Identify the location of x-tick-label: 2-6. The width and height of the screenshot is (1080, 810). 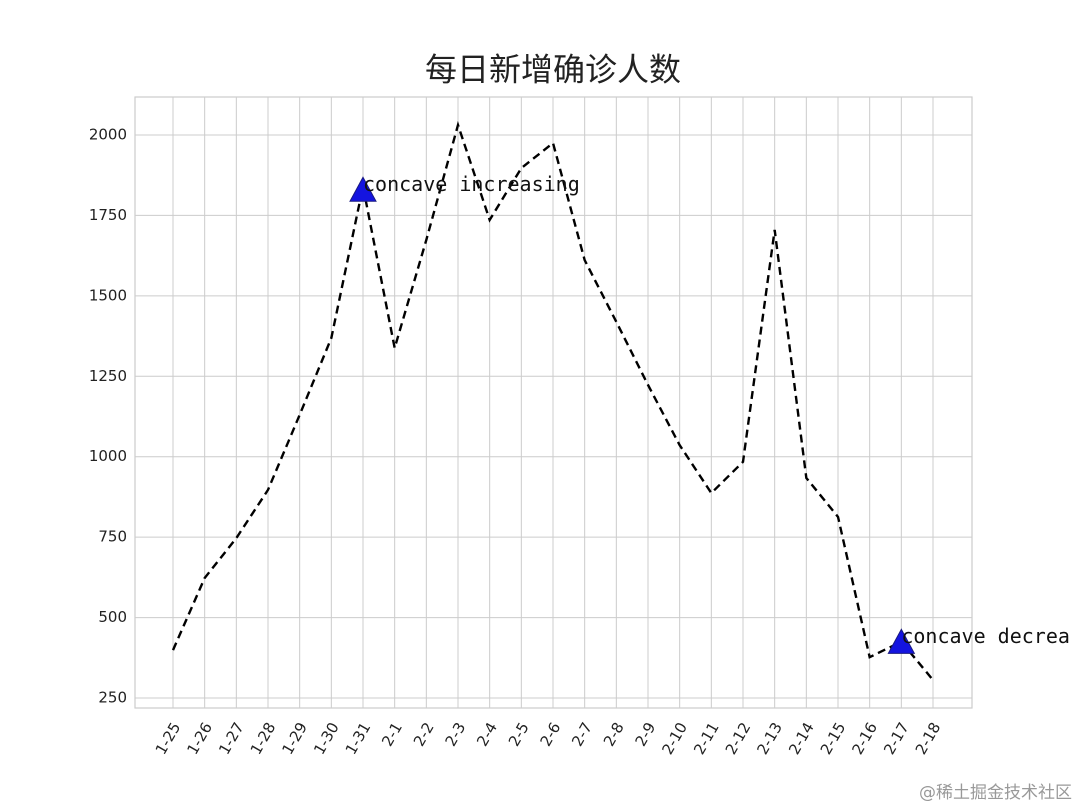
(551, 734).